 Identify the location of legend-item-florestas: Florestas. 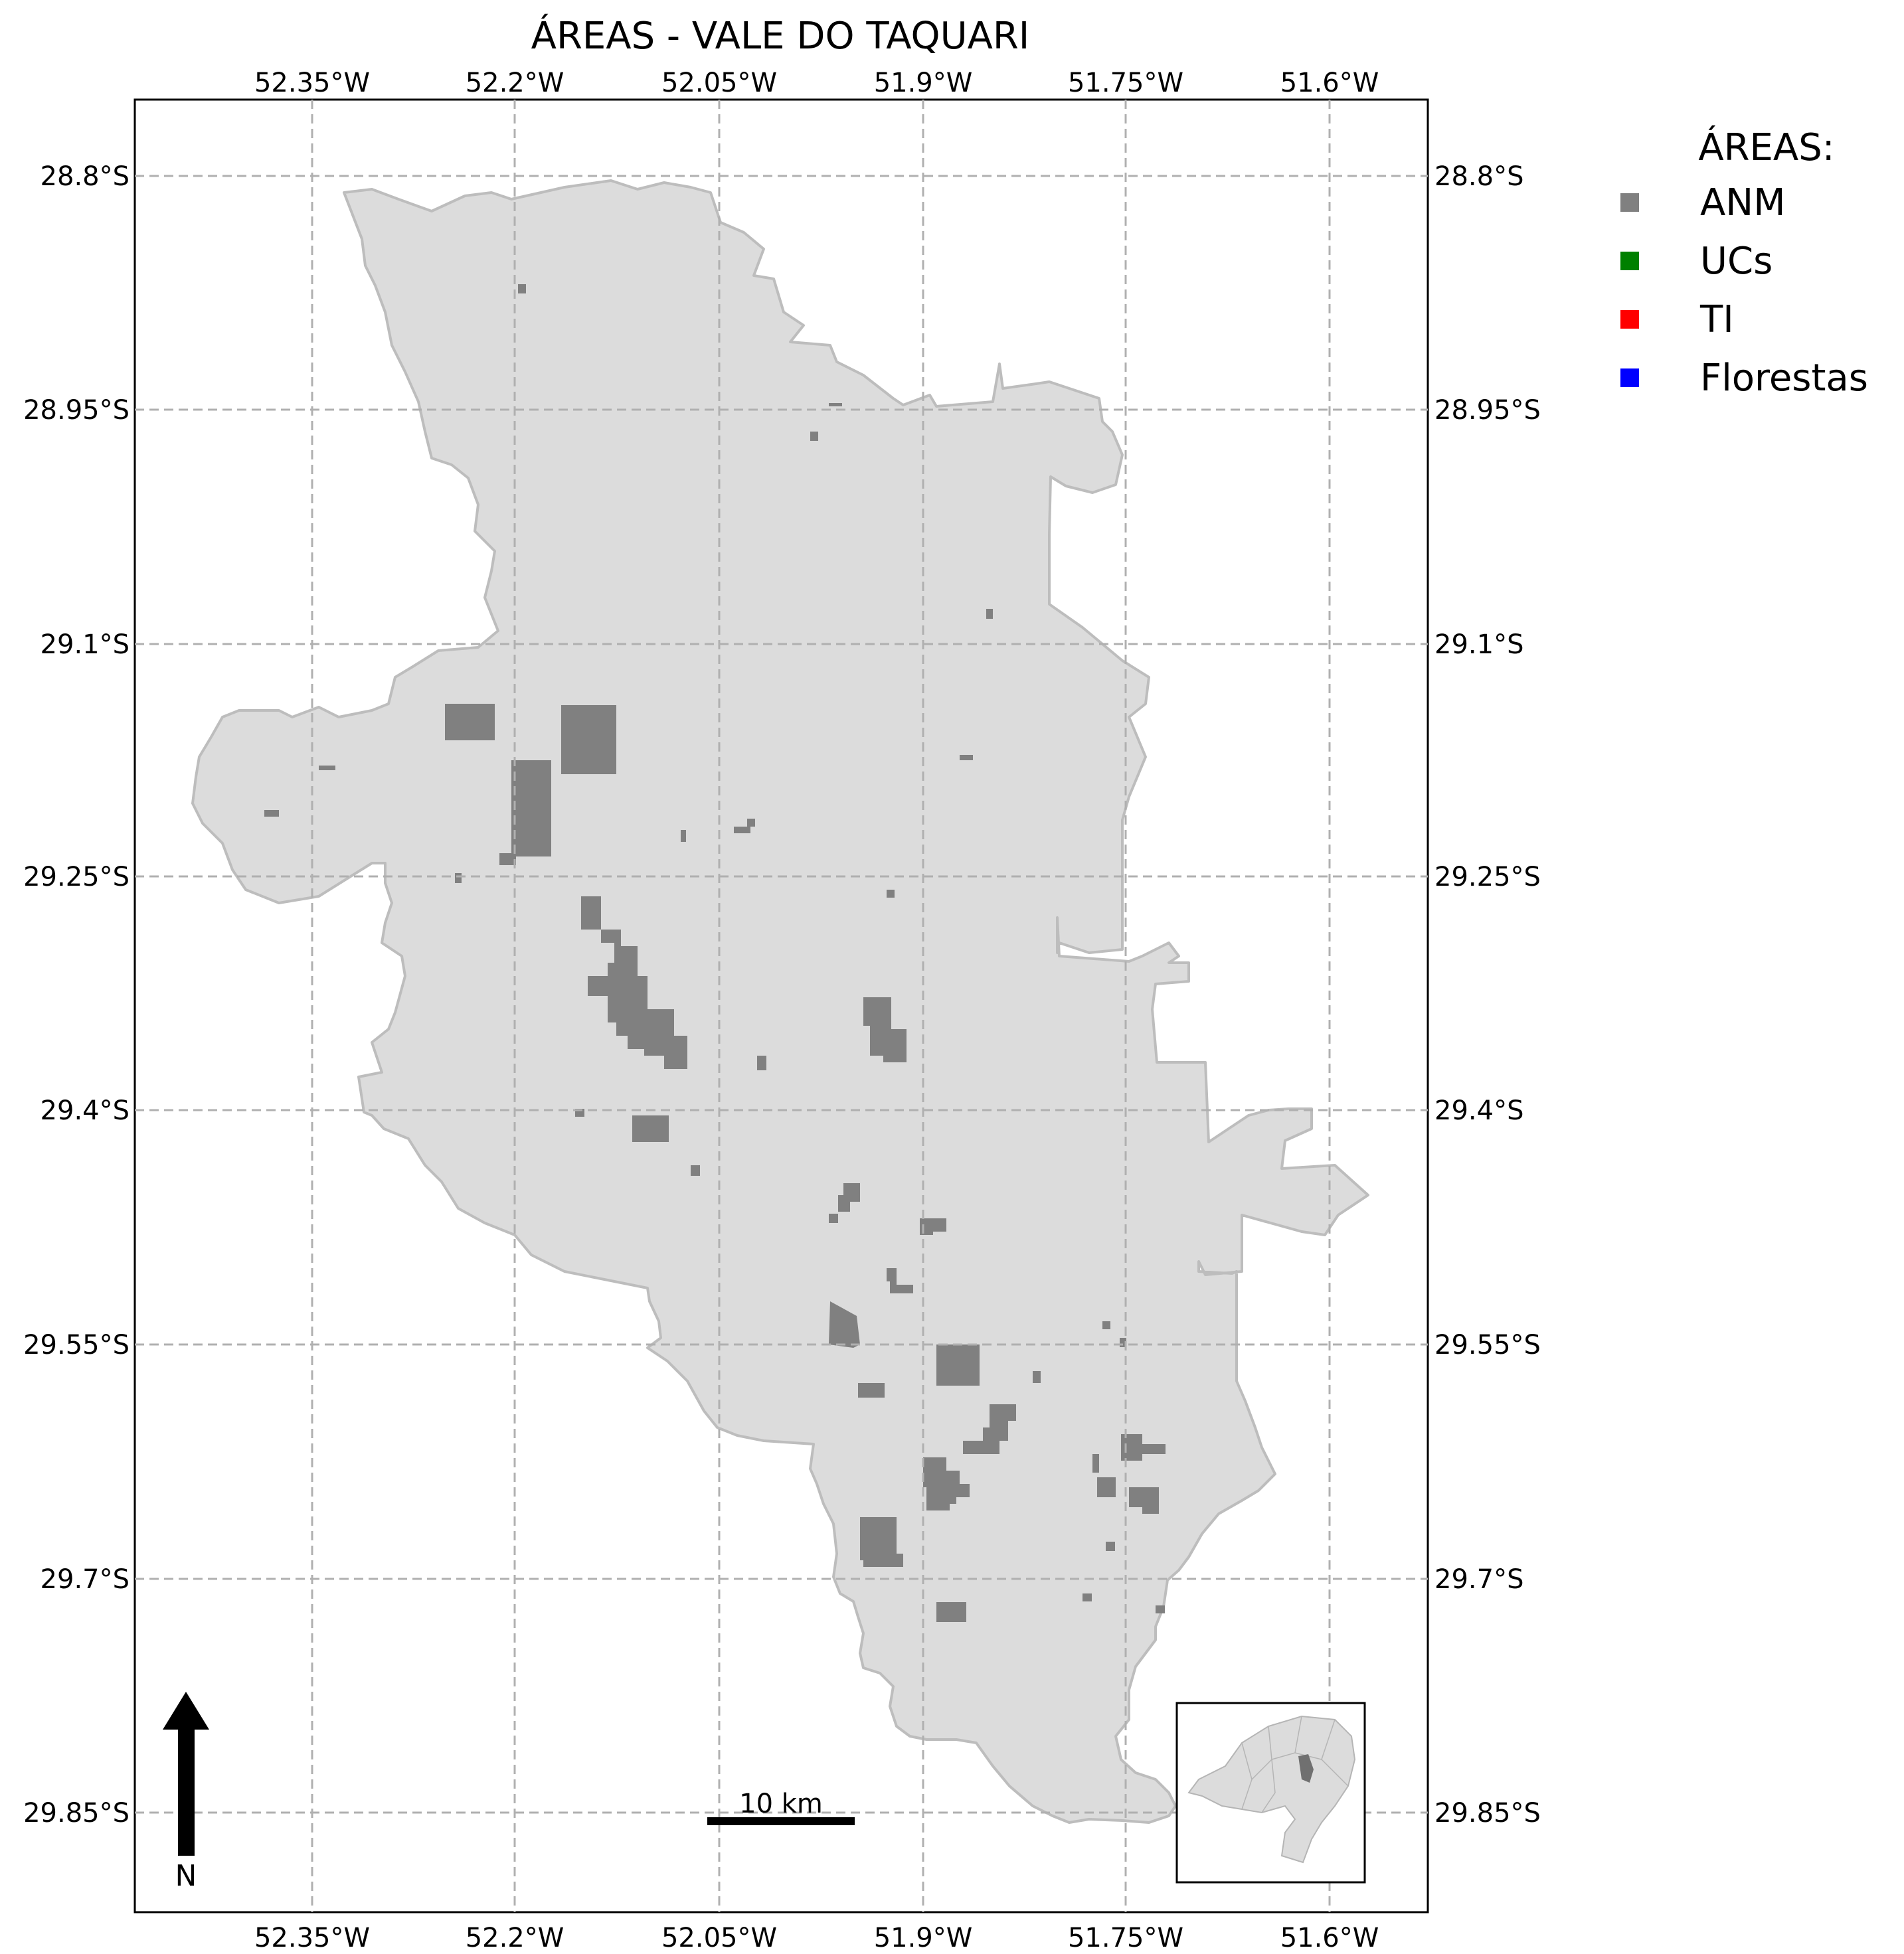
(1754, 378).